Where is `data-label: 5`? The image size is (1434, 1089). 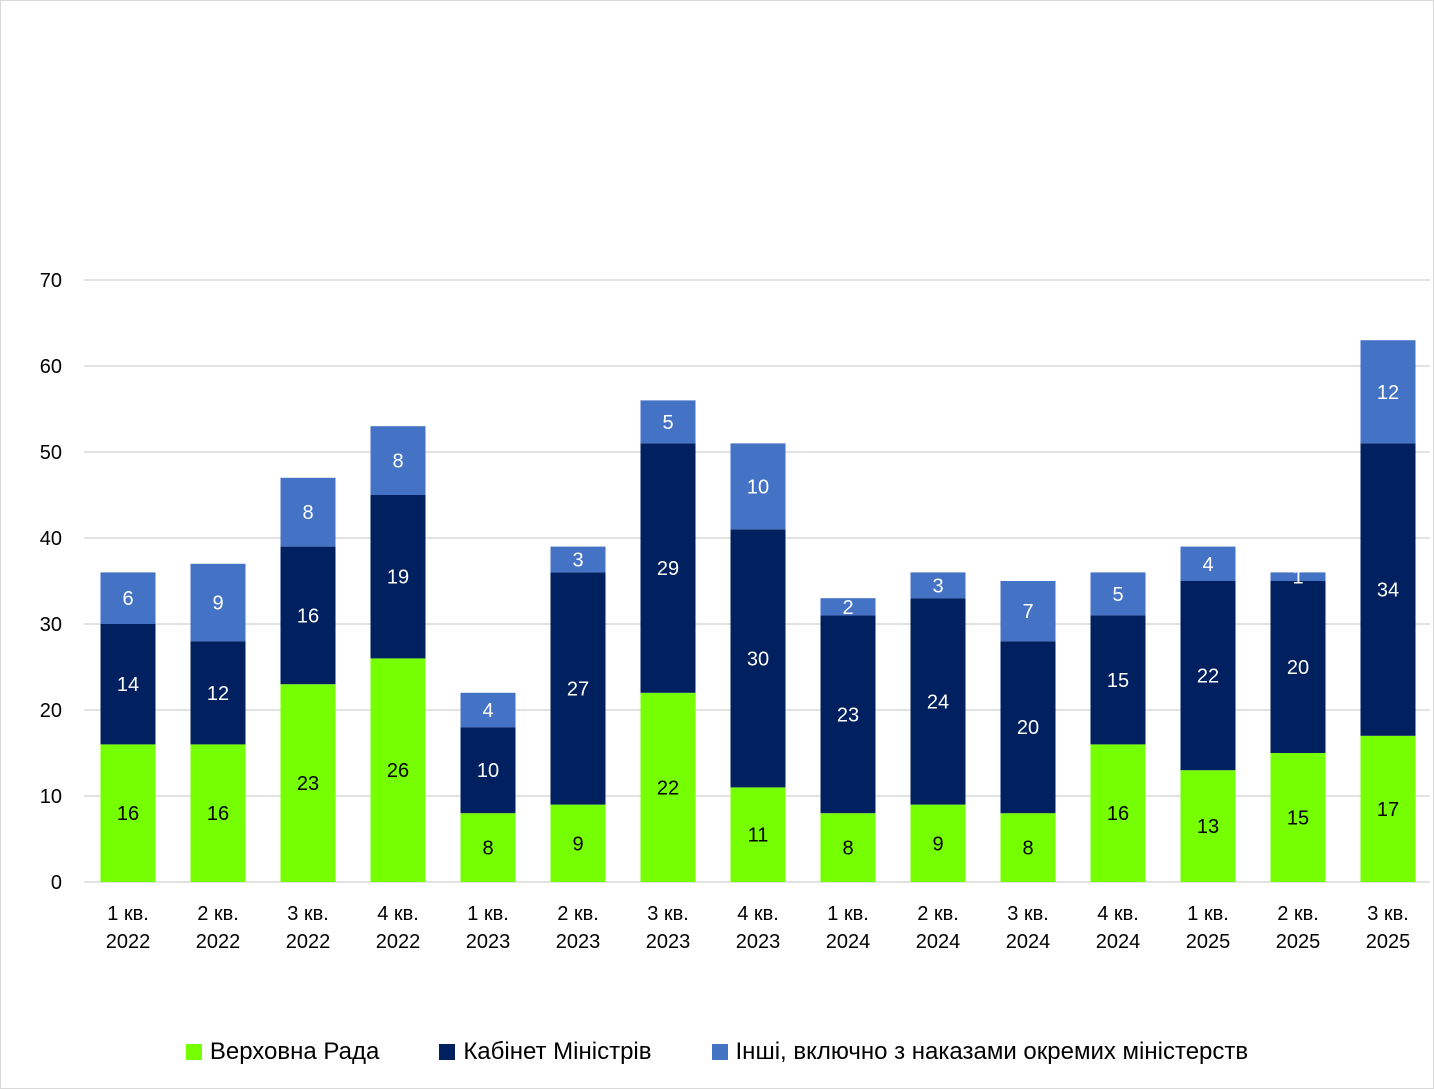 data-label: 5 is located at coordinates (1117, 595).